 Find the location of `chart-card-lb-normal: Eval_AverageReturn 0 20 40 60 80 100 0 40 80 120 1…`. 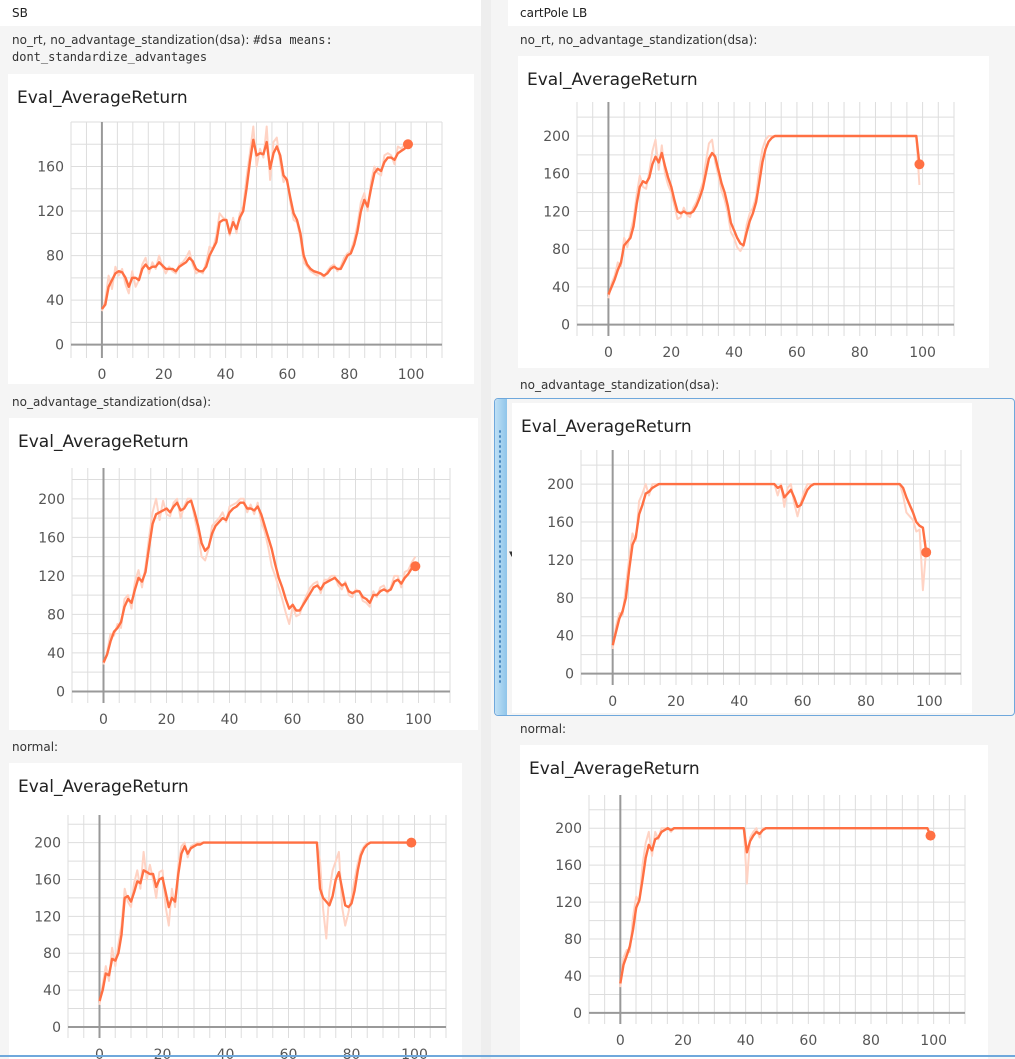

chart-card-lb-normal: Eval_AverageReturn 0 20 40 60 80 100 0 40 80 120 1… is located at coordinates (754, 902).